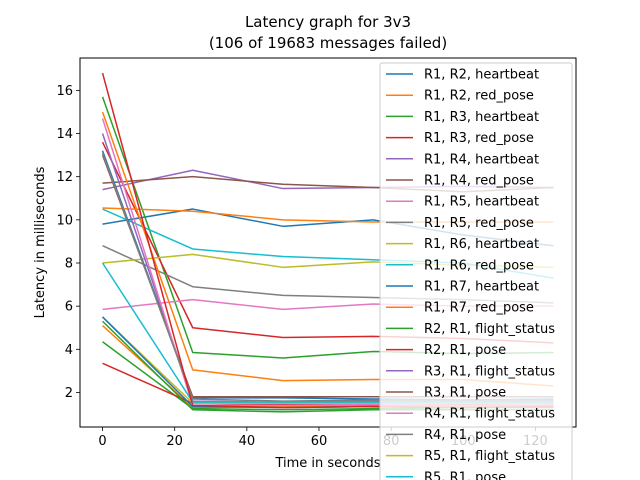 The height and width of the screenshot is (480, 640). I want to click on legend-entry-19: R5, R1, pose, so click(465, 475).